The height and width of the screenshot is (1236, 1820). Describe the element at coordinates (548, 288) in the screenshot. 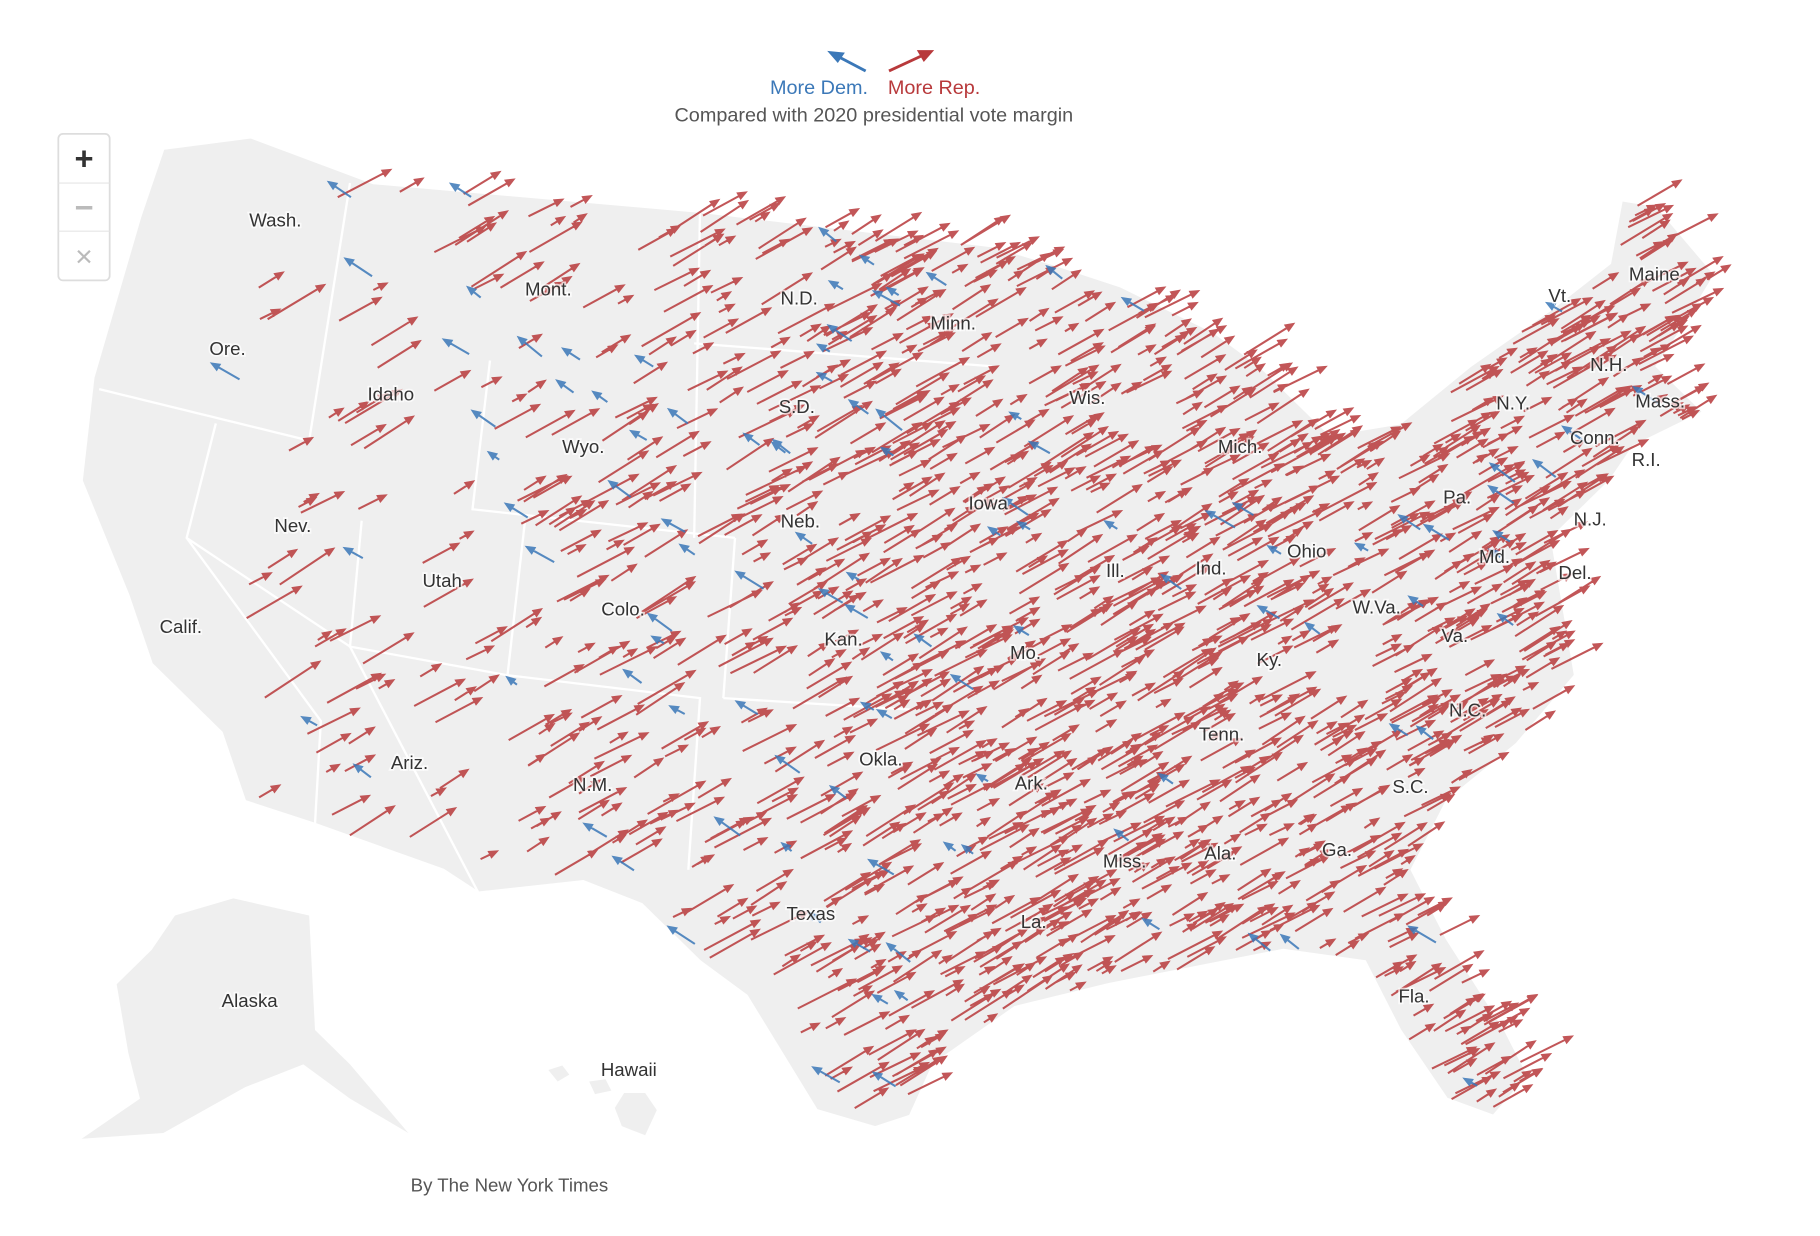

I see `state-label: Mont.` at that location.